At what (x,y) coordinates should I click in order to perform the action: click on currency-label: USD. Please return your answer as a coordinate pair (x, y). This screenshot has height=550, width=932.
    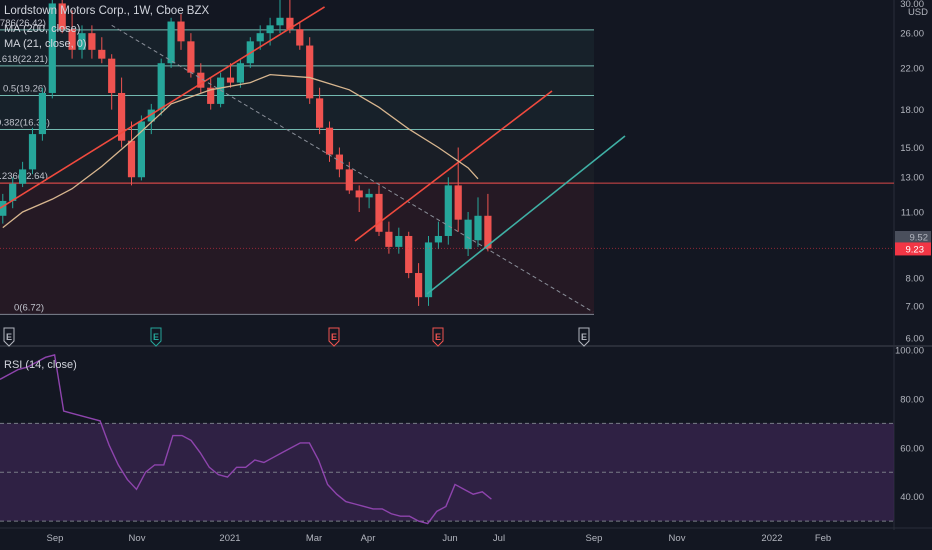
    Looking at the image, I should click on (918, 12).